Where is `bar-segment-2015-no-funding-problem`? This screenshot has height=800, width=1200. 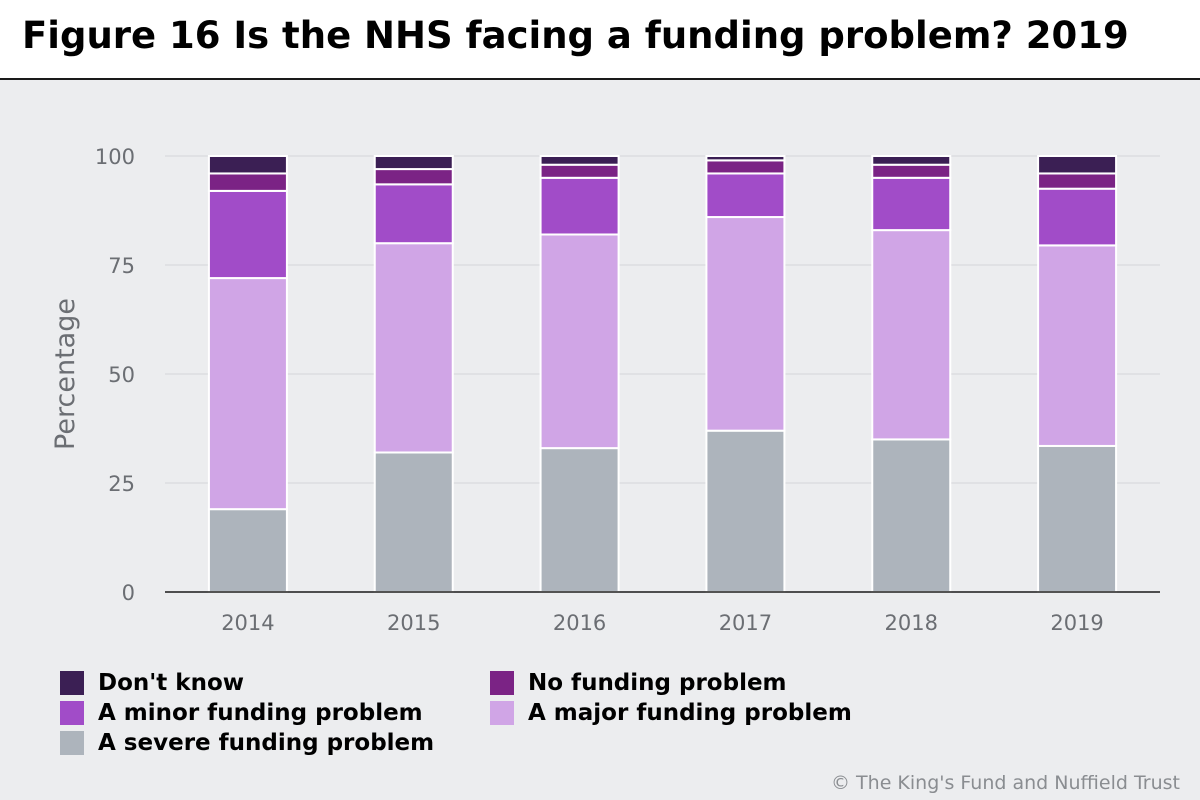
bar-segment-2015-no-funding-problem is located at coordinates (413, 177).